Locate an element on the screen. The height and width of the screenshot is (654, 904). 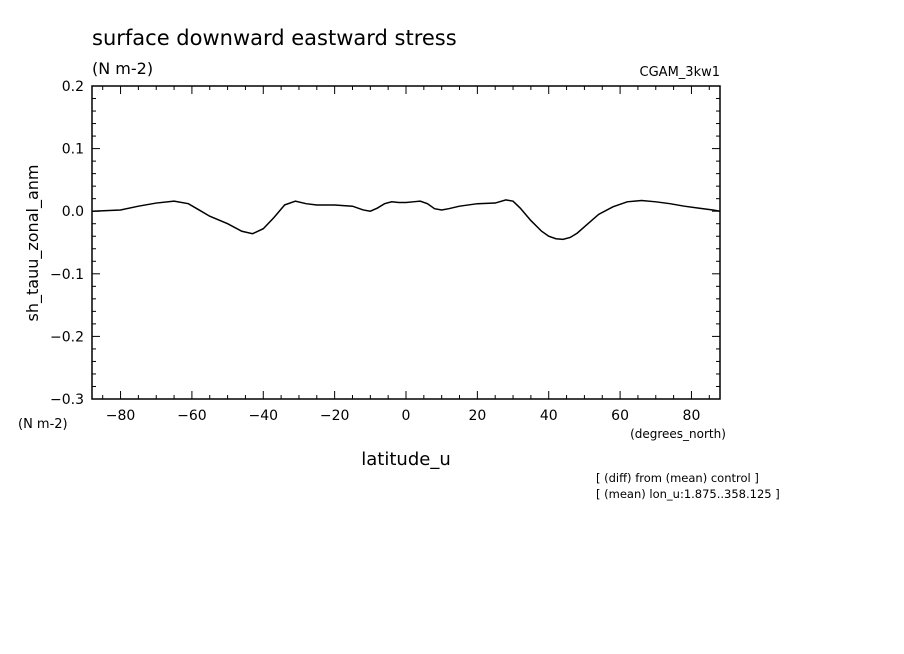
x-axis-label: latitude_u is located at coordinates (405, 459).